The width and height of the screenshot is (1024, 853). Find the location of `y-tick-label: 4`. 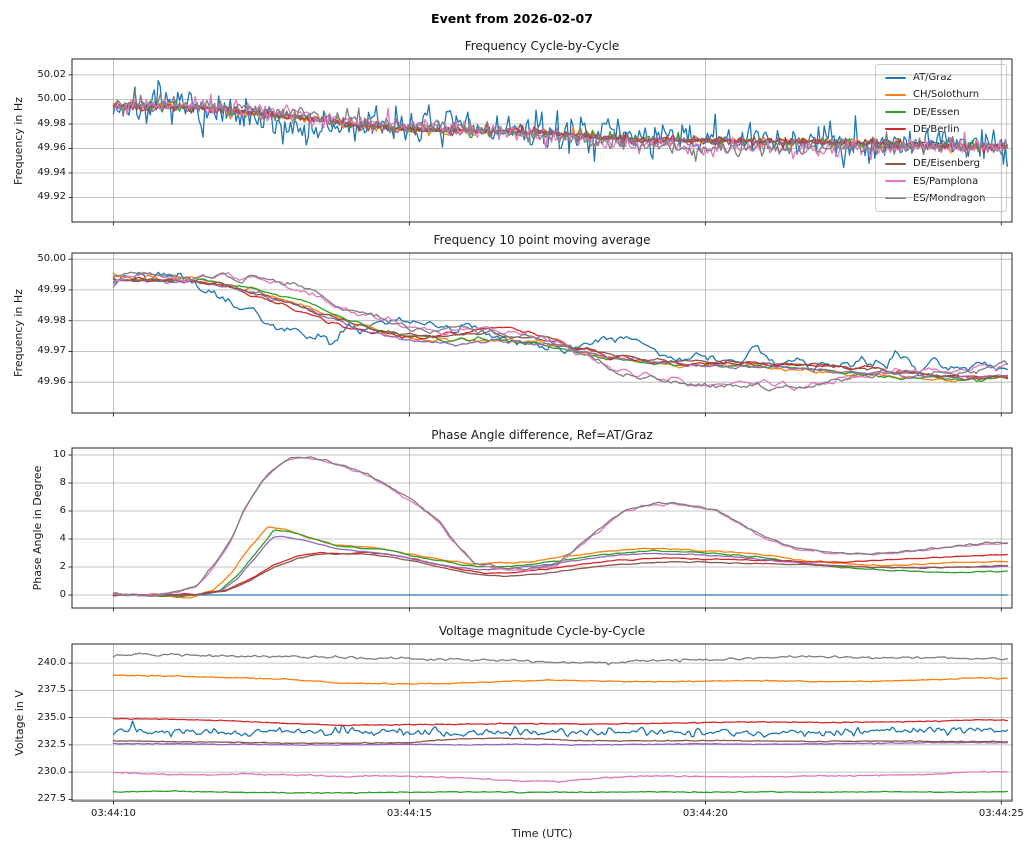

y-tick-label: 4 is located at coordinates (62, 538).